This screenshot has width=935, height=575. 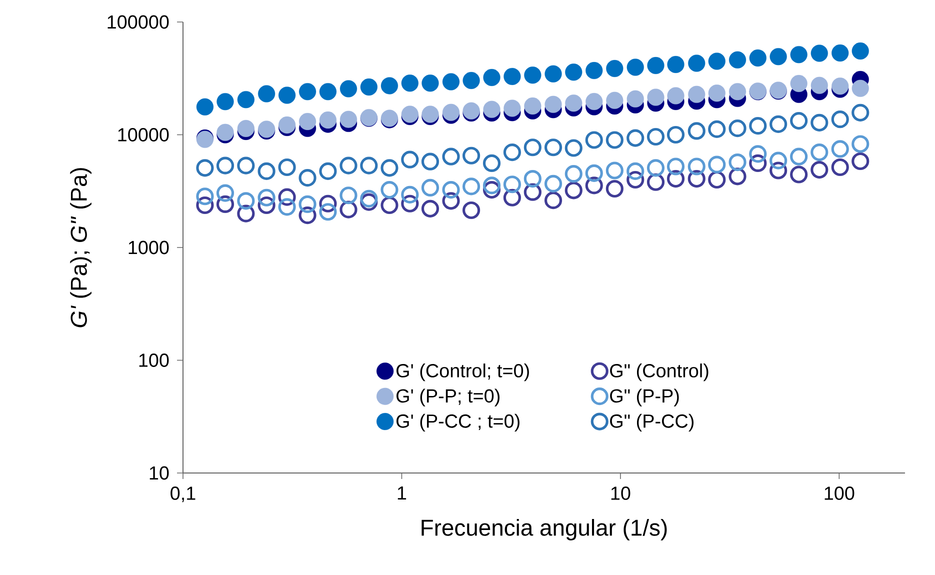 What do you see at coordinates (659, 373) in the screenshot?
I see `legend-label: G" (Control)` at bounding box center [659, 373].